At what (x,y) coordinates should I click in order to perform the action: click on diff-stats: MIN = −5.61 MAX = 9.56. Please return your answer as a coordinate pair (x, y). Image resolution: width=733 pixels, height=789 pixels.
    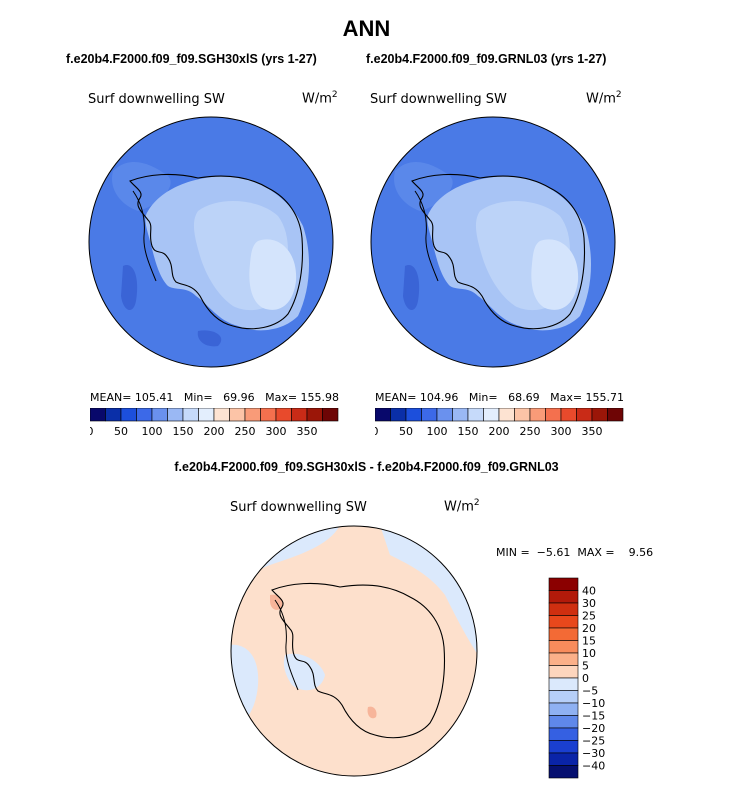
    Looking at the image, I should click on (575, 552).